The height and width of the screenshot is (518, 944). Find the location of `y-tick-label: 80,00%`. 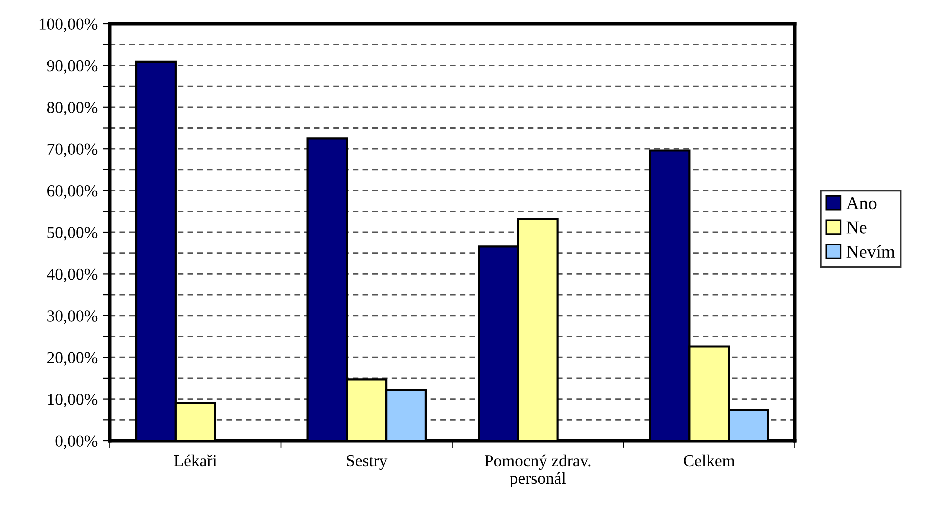

y-tick-label: 80,00% is located at coordinates (72, 109).